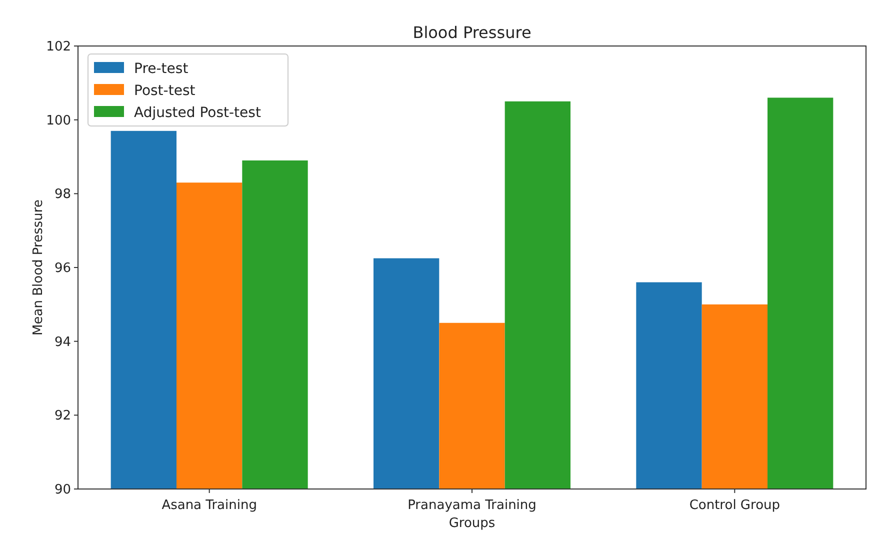 The height and width of the screenshot is (535, 876). Describe the element at coordinates (62, 268) in the screenshot. I see `y-tick-label: 96` at that location.